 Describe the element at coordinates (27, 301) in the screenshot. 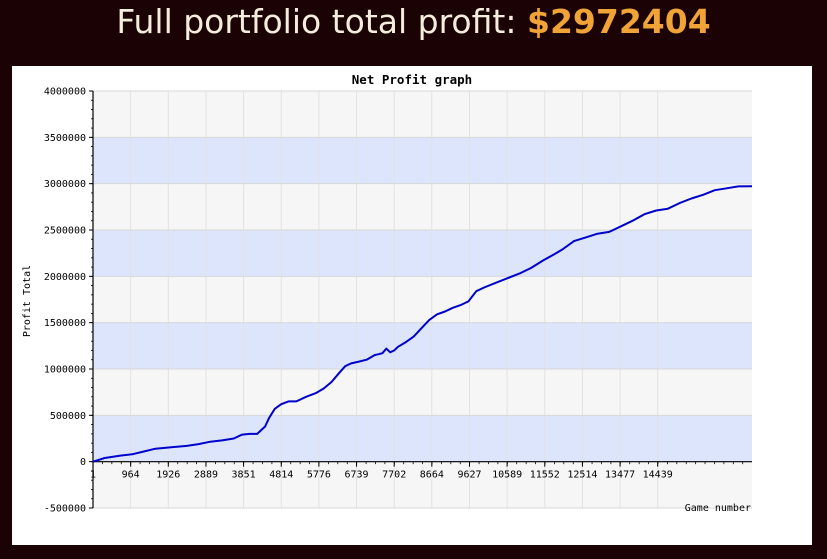

I see `y-axis-label: Profit Total` at that location.